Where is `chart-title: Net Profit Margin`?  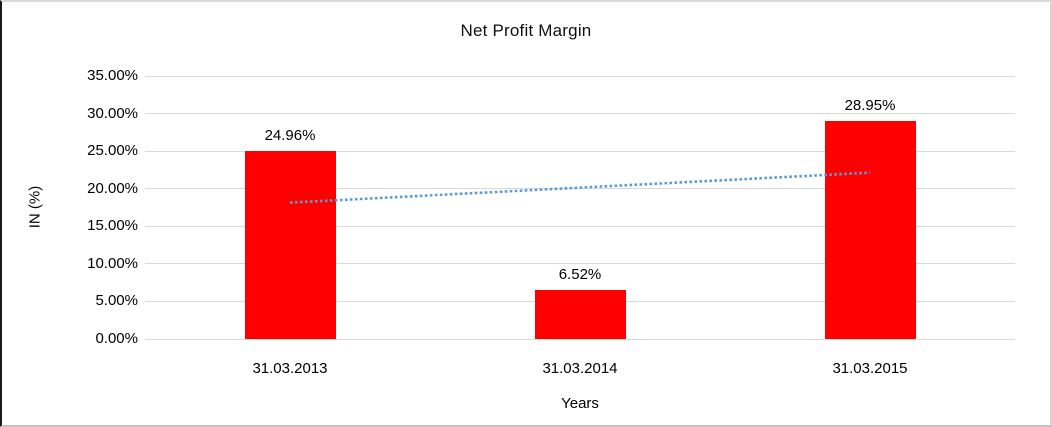 chart-title: Net Profit Margin is located at coordinates (526, 30).